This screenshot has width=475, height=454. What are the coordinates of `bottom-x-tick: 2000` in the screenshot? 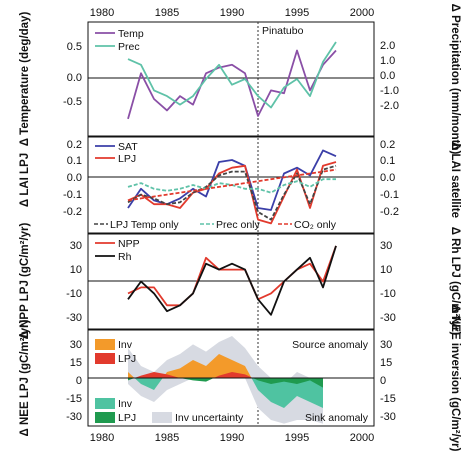 It's located at (362, 438).